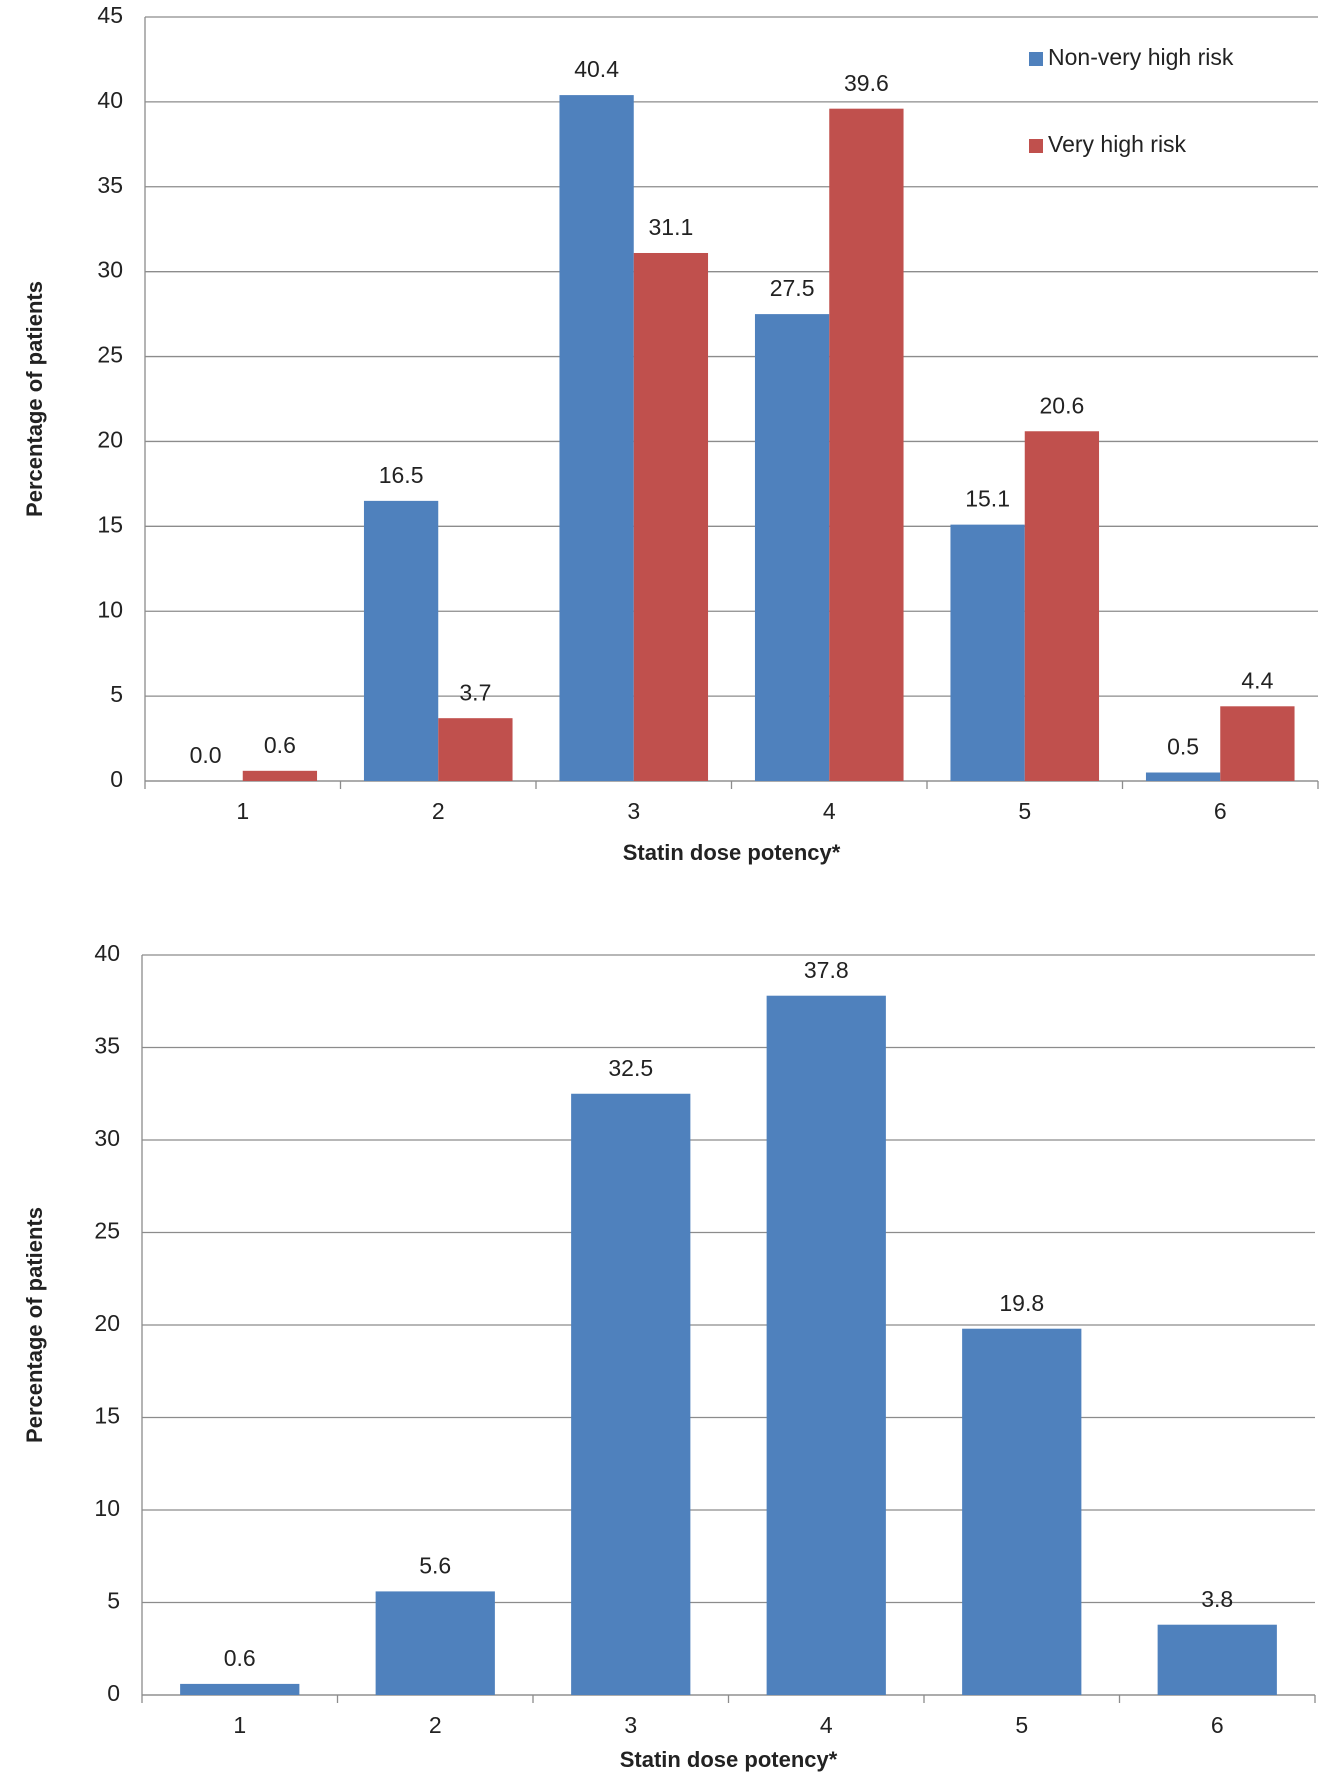 Image resolution: width=1339 pixels, height=1777 pixels. I want to click on data-label: 0.5, so click(1183, 747).